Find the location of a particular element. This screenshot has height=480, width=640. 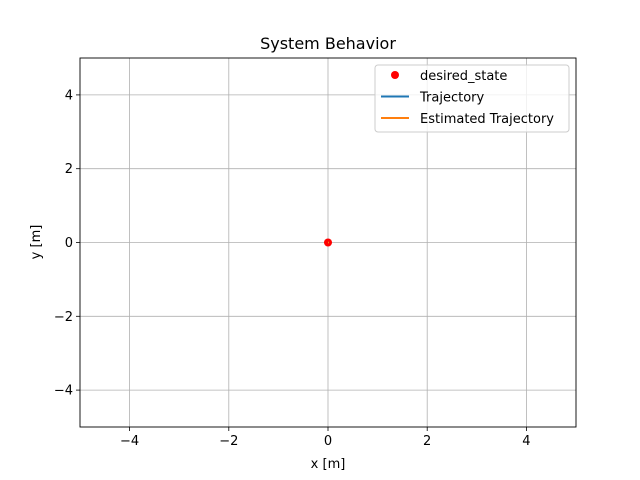

y-tick-label: 0 is located at coordinates (69, 243).